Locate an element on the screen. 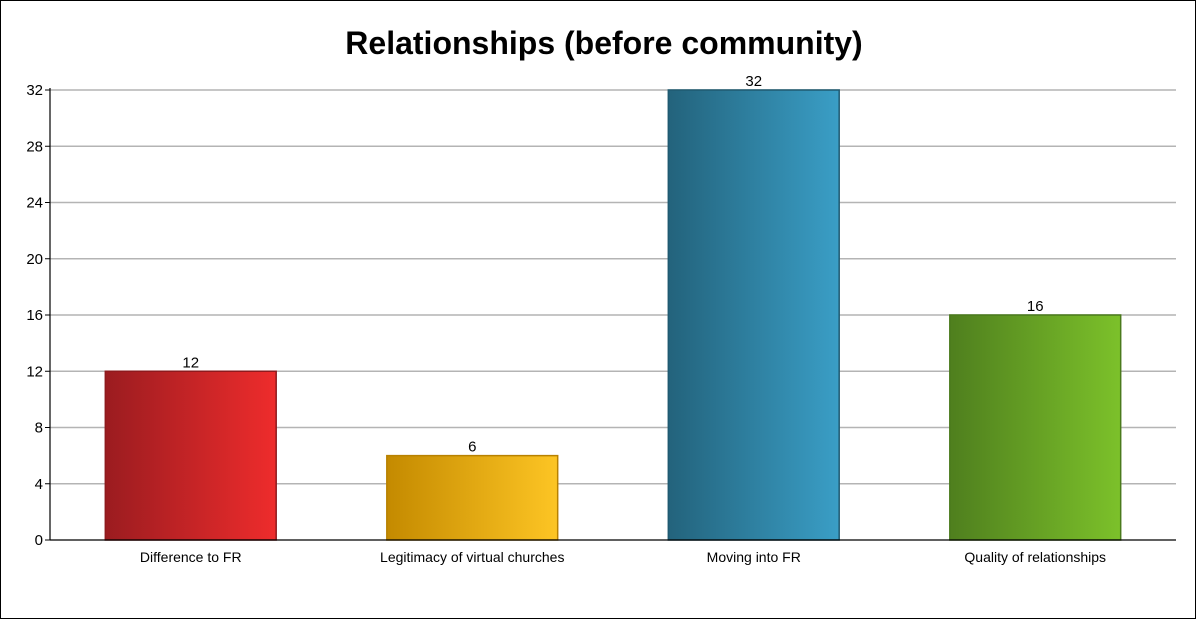  y-tick-label: 0 is located at coordinates (39, 540).